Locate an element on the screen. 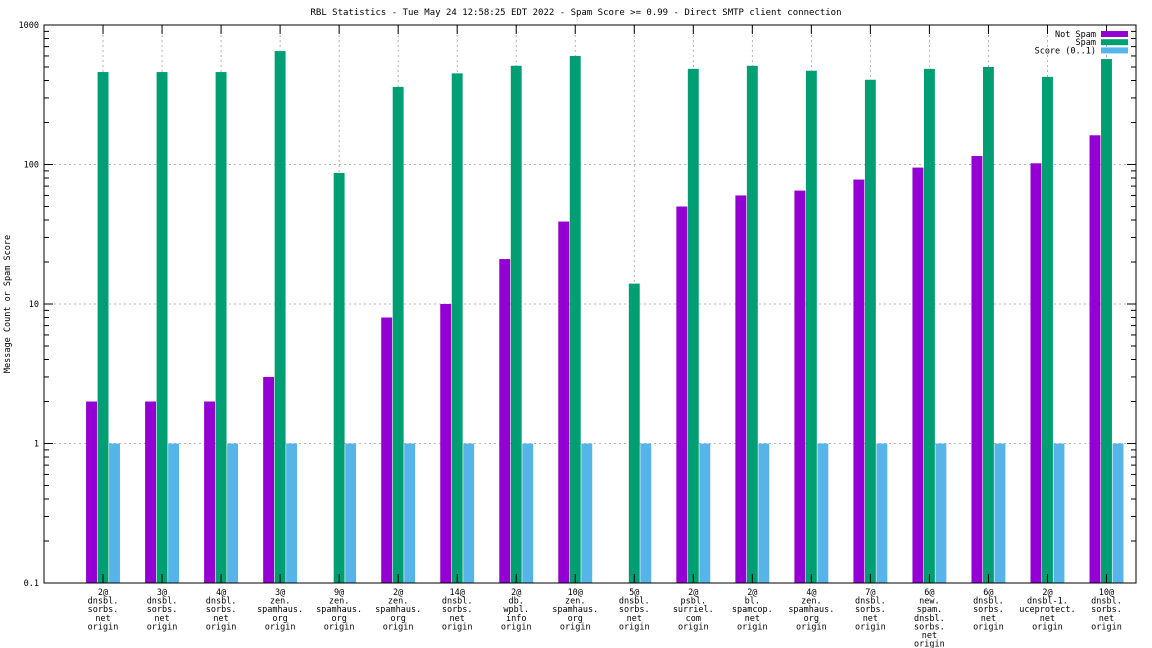 The height and width of the screenshot is (648, 1152). category-label: 2@ bl. spamcop. net origin is located at coordinates (752, 610).